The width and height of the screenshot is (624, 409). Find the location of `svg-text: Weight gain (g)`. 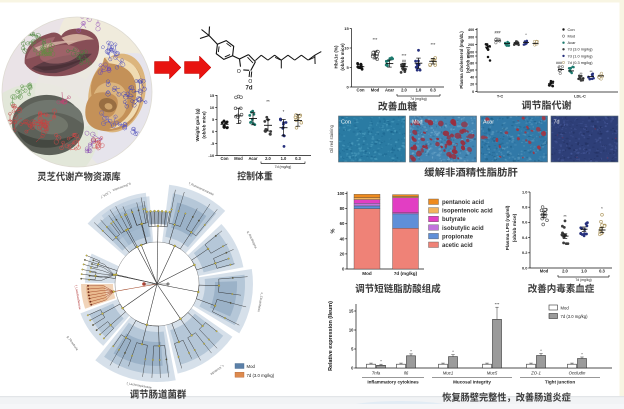

svg-text: Weight gain (g) is located at coordinates (197, 125).